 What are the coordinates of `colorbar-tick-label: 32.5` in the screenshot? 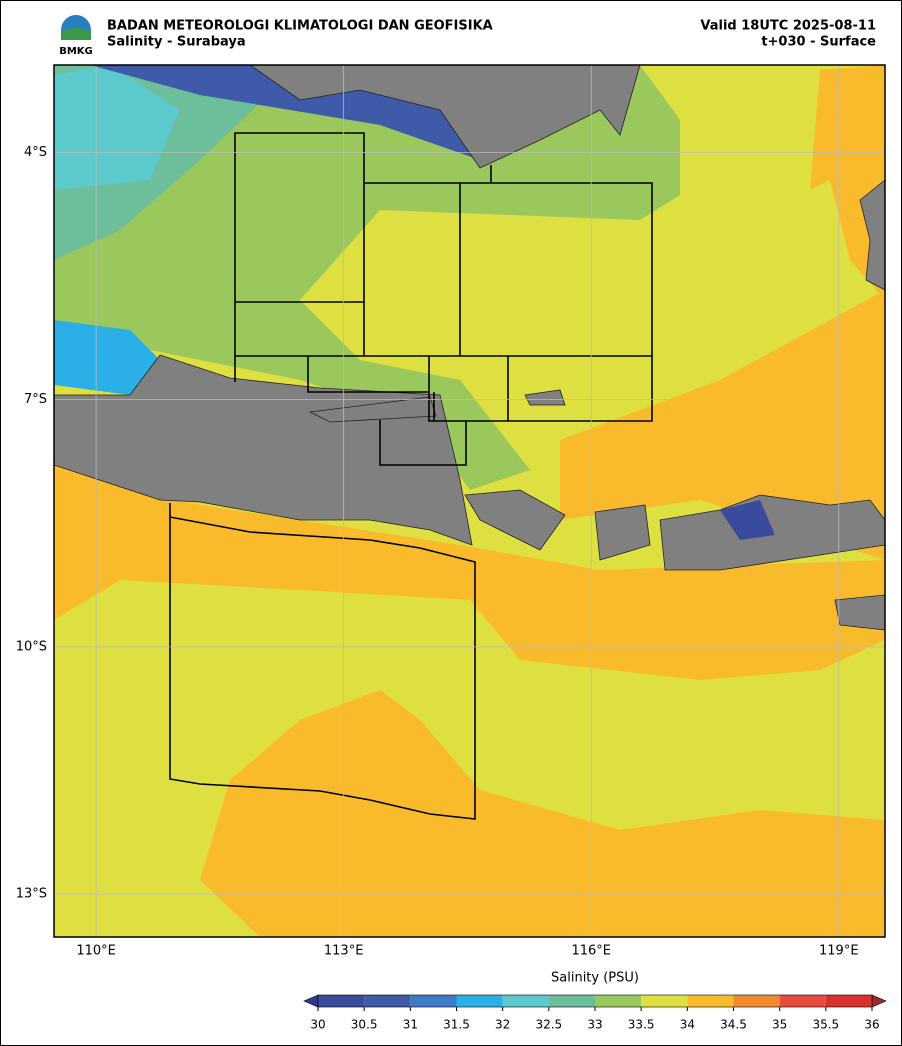 It's located at (548, 1025).